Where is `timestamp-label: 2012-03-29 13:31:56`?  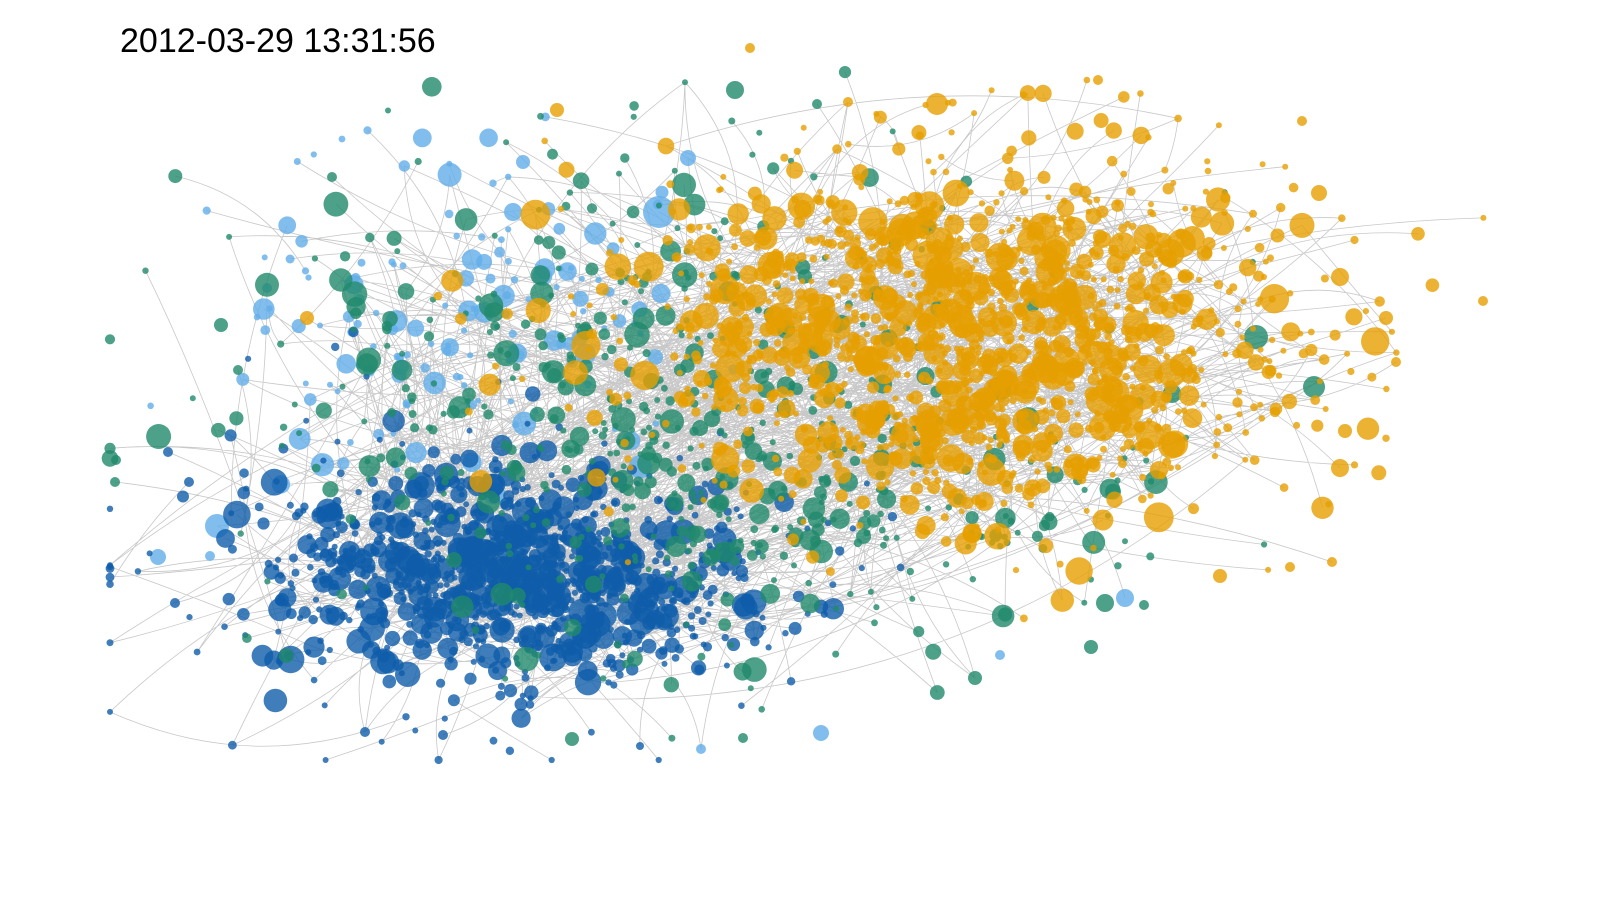 timestamp-label: 2012-03-29 13:31:56 is located at coordinates (278, 41).